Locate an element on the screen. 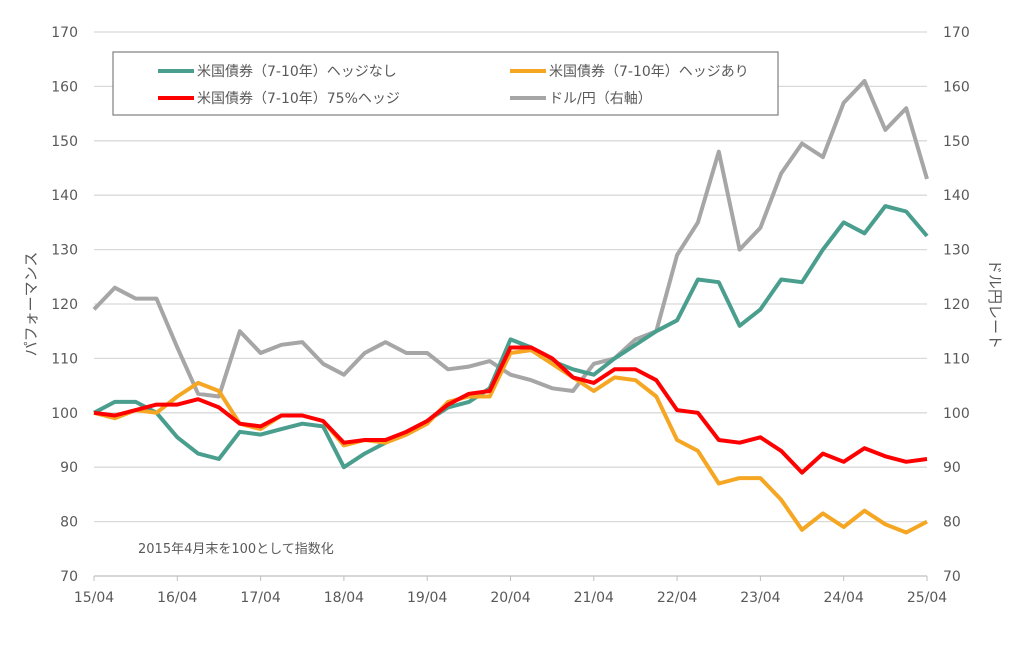  x-tick-label: 24/04 is located at coordinates (844, 598).